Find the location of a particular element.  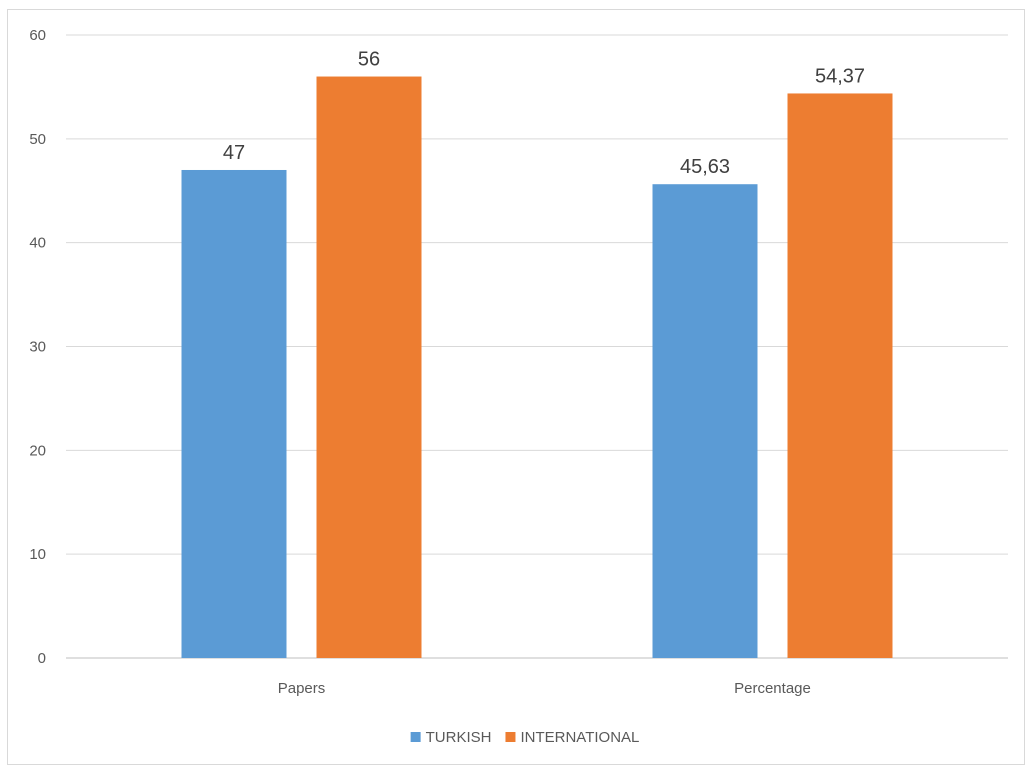

x-tick-label: Percentage is located at coordinates (772, 688).